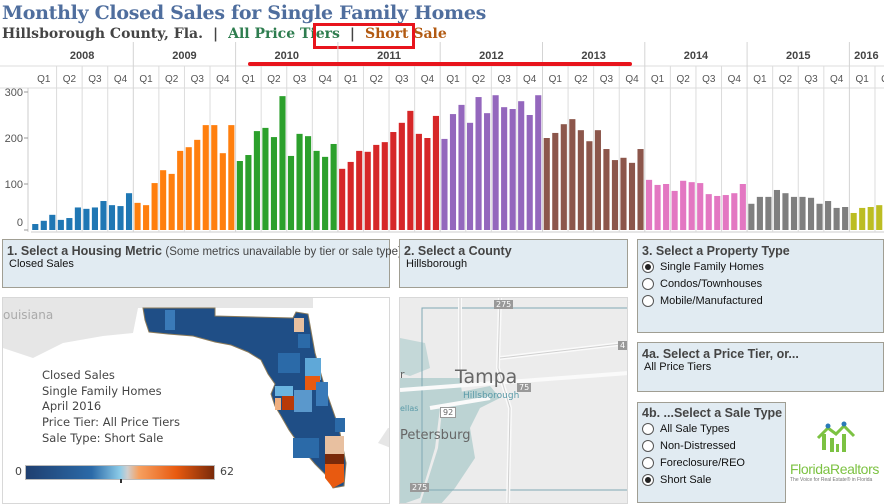 The width and height of the screenshot is (884, 504). Describe the element at coordinates (504, 168) in the screenshot. I see `bar-2012-m8` at that location.